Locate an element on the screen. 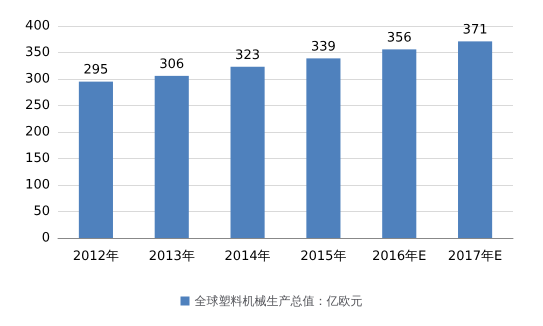 This screenshot has height=326, width=543. x-tick-label: 2013年 is located at coordinates (171, 256).